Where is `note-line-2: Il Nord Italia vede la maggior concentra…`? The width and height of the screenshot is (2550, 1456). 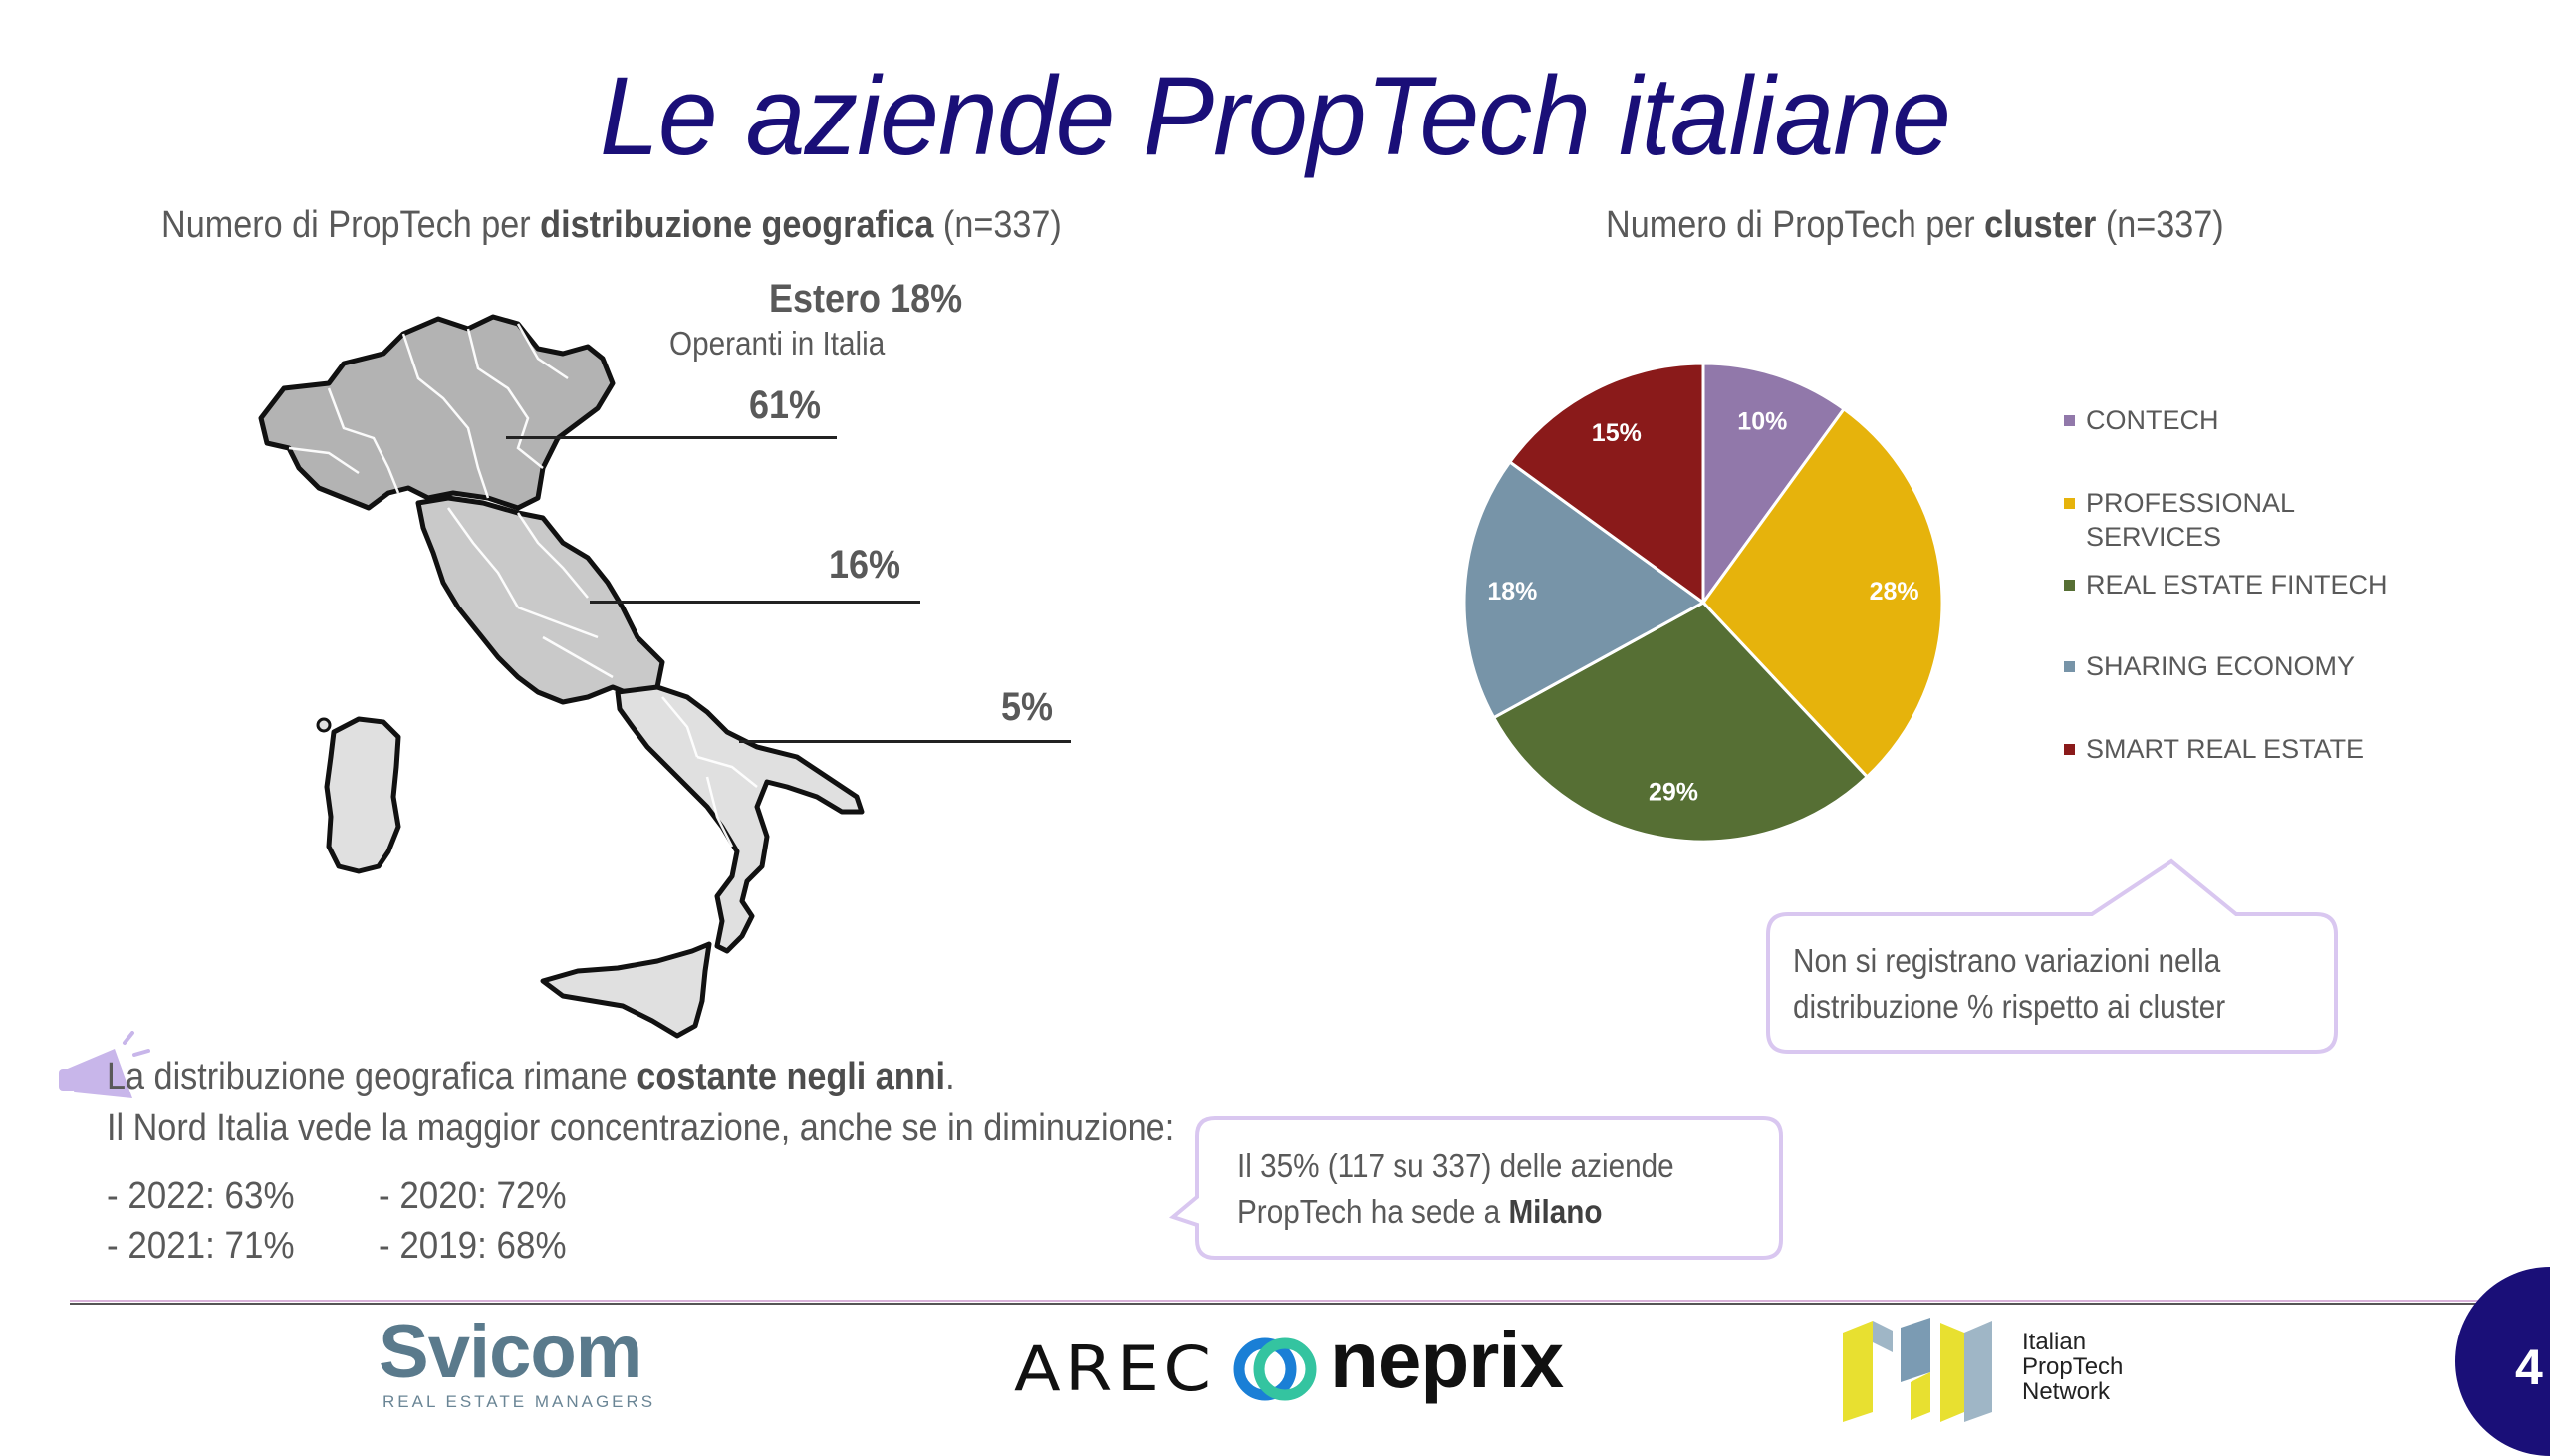 note-line-2: Il Nord Italia vede la maggior concentra… is located at coordinates (641, 1128).